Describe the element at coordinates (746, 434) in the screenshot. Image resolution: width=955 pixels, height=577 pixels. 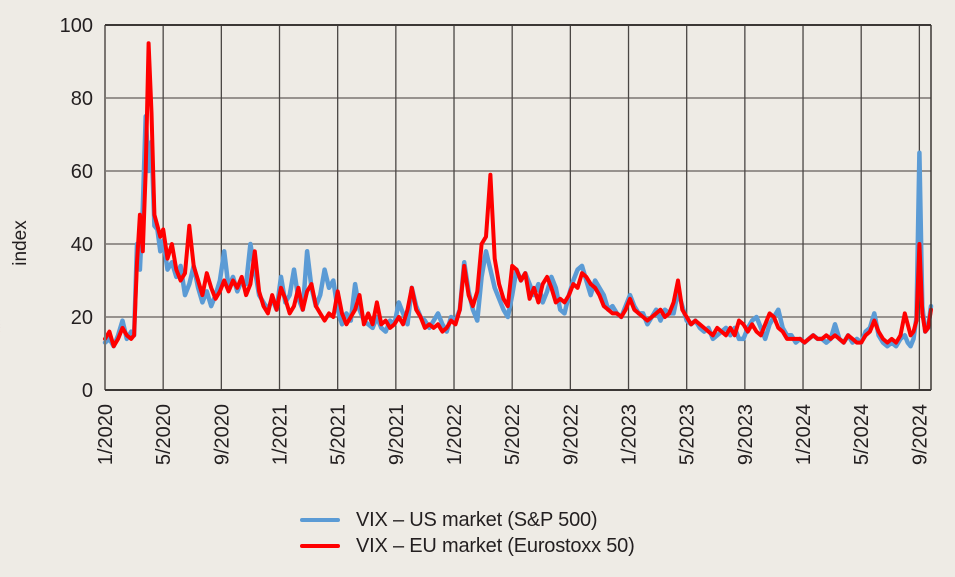
I see `x-tick-label: 9/2023` at that location.